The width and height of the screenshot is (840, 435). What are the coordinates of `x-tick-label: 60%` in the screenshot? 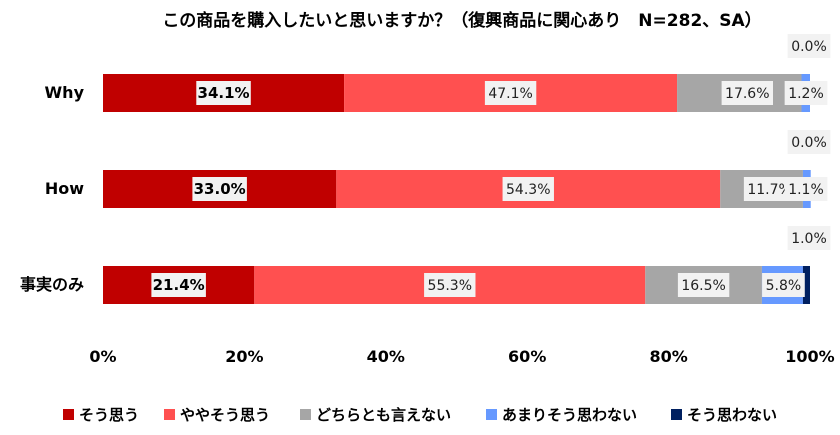 It's located at (527, 356).